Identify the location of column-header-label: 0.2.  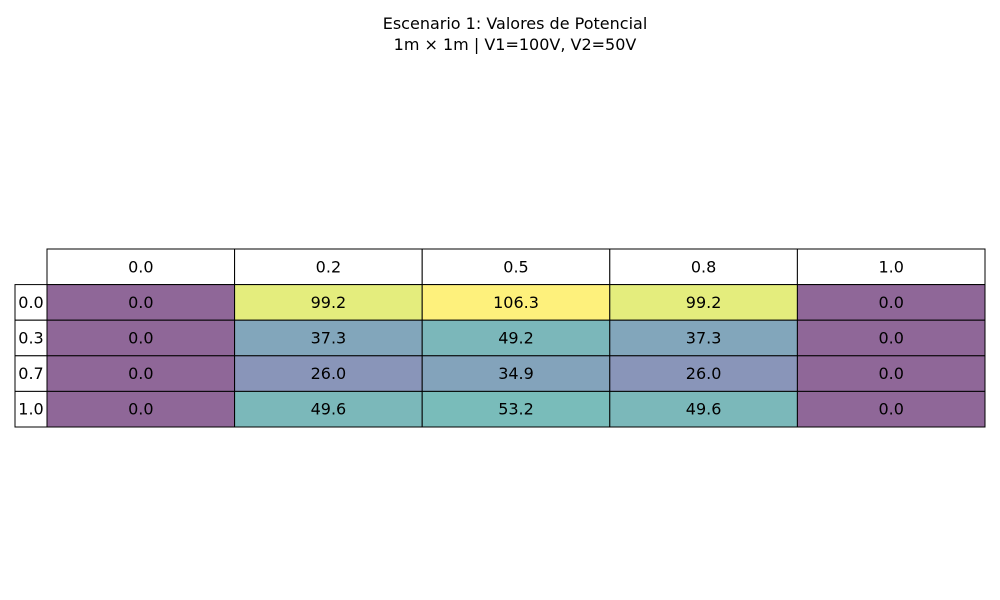
(328, 266).